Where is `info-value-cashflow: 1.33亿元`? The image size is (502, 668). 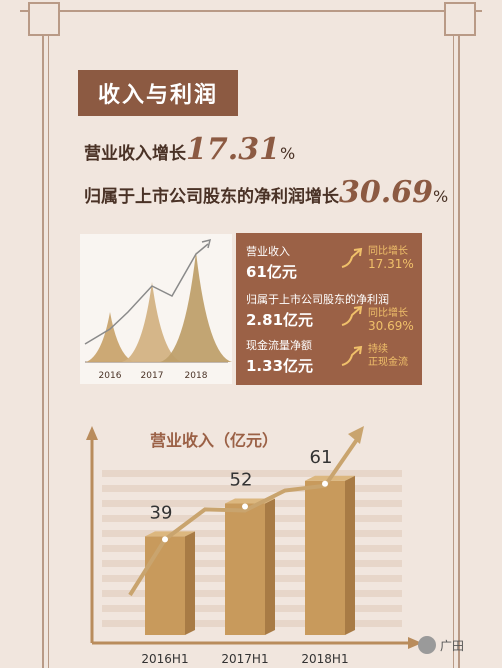 info-value-cashflow: 1.33亿元 is located at coordinates (280, 366).